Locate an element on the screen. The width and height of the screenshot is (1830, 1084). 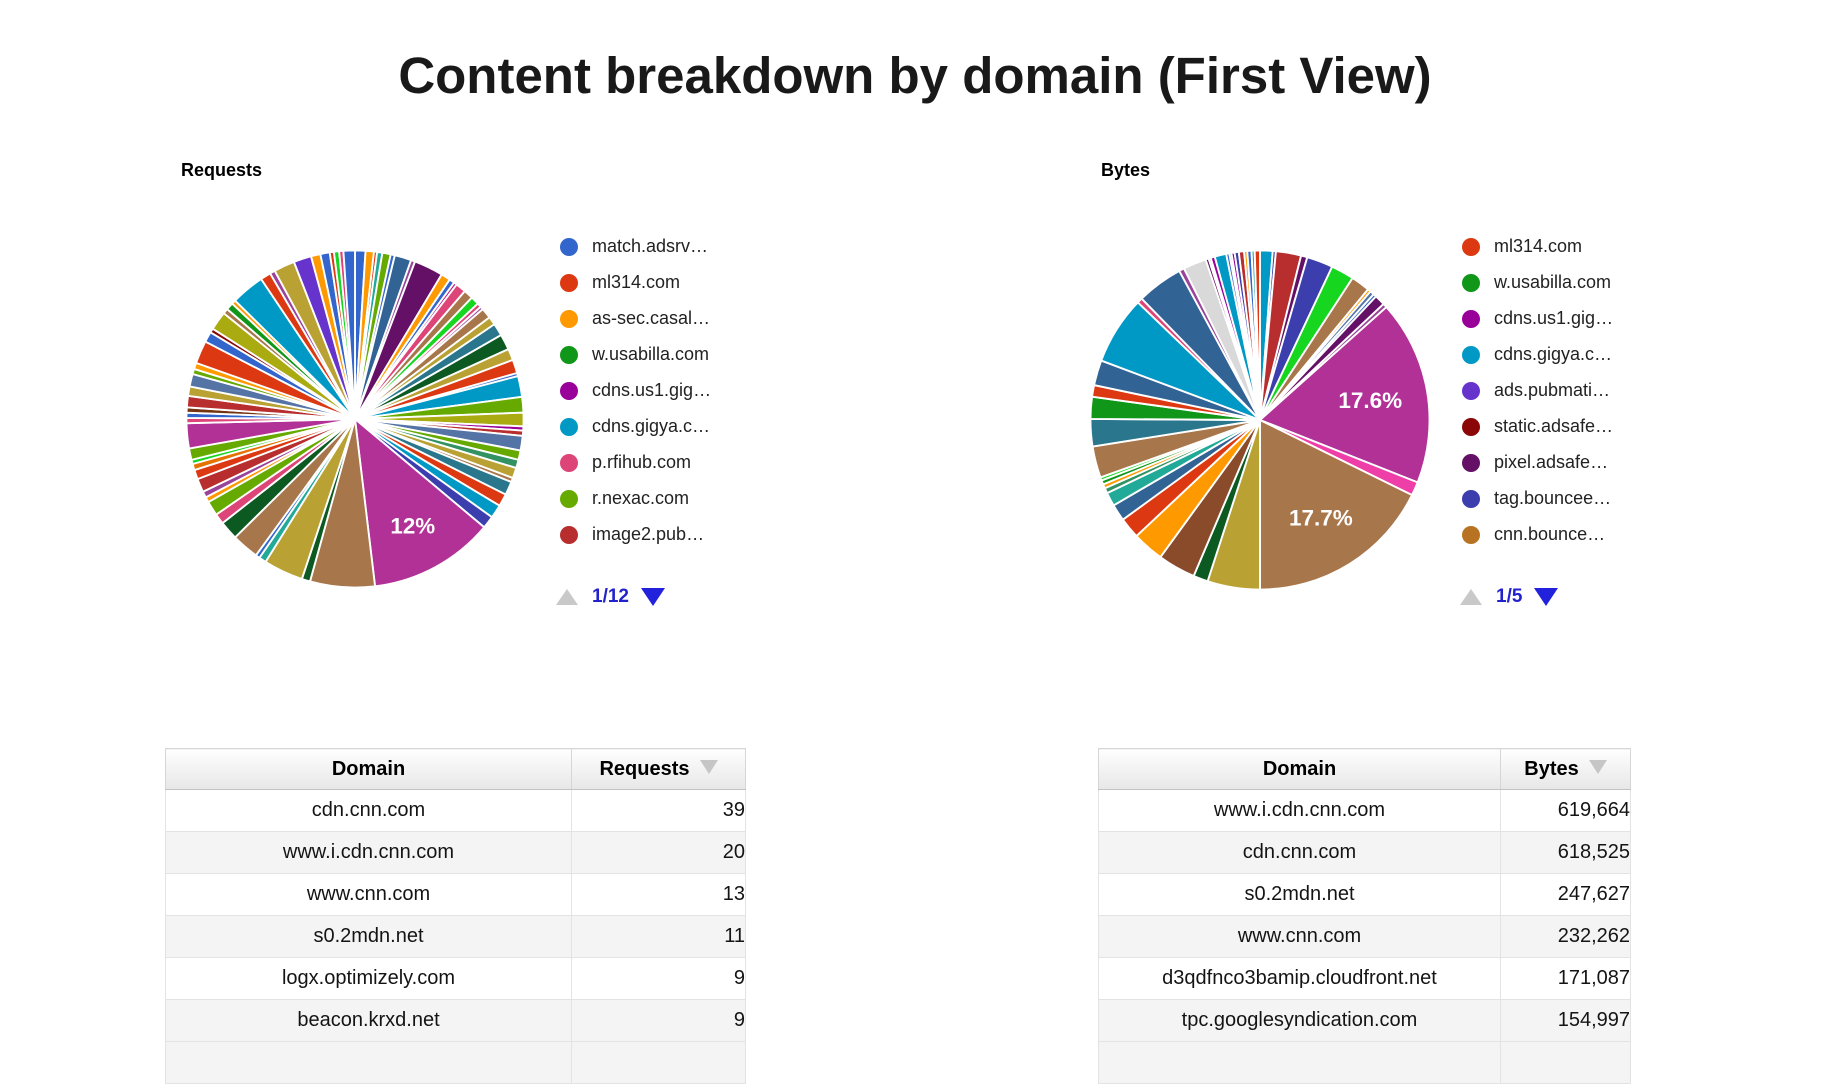
legend-label: p.rfihub.com is located at coordinates (642, 462).